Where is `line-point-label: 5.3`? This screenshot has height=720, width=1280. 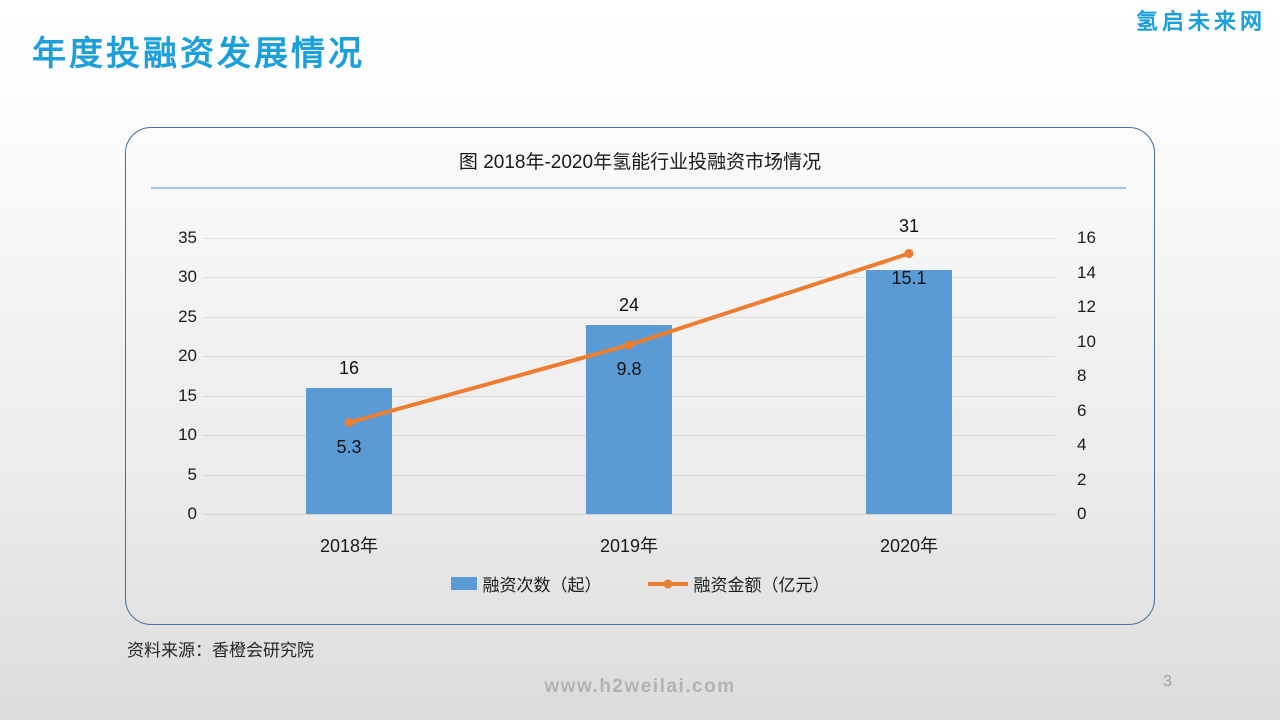 line-point-label: 5.3 is located at coordinates (349, 446).